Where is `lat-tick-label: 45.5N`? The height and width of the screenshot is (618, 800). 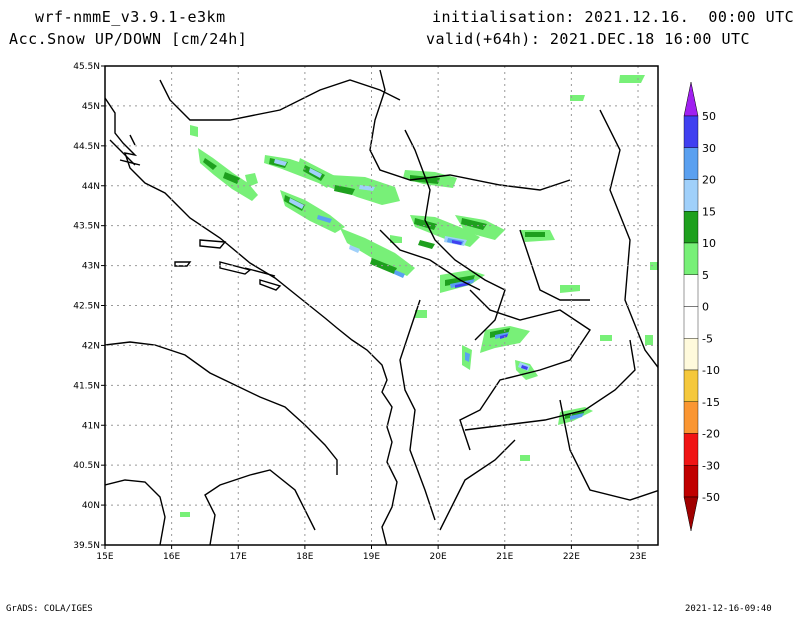
lat-tick-label: 45.5N is located at coordinates (86, 67).